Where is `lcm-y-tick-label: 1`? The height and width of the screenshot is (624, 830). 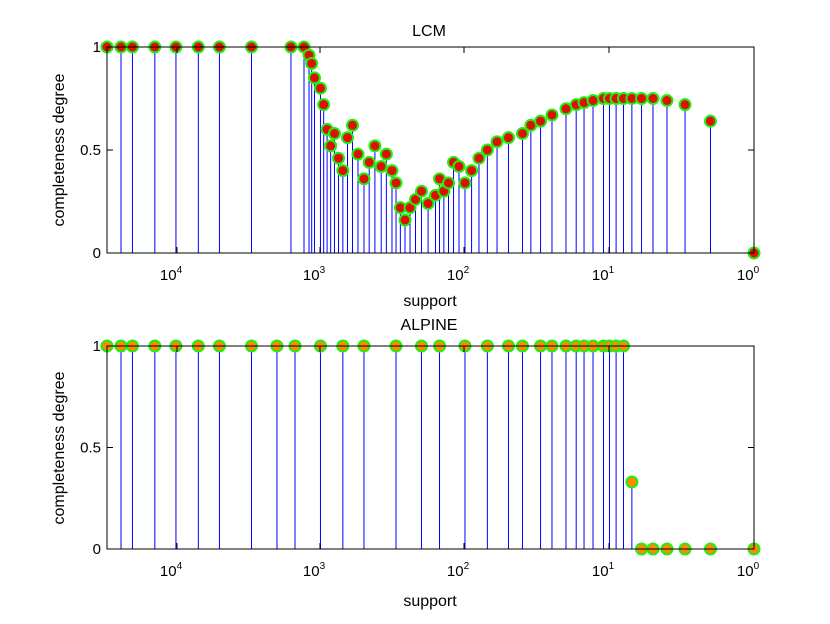
lcm-y-tick-label: 1 is located at coordinates (97, 47).